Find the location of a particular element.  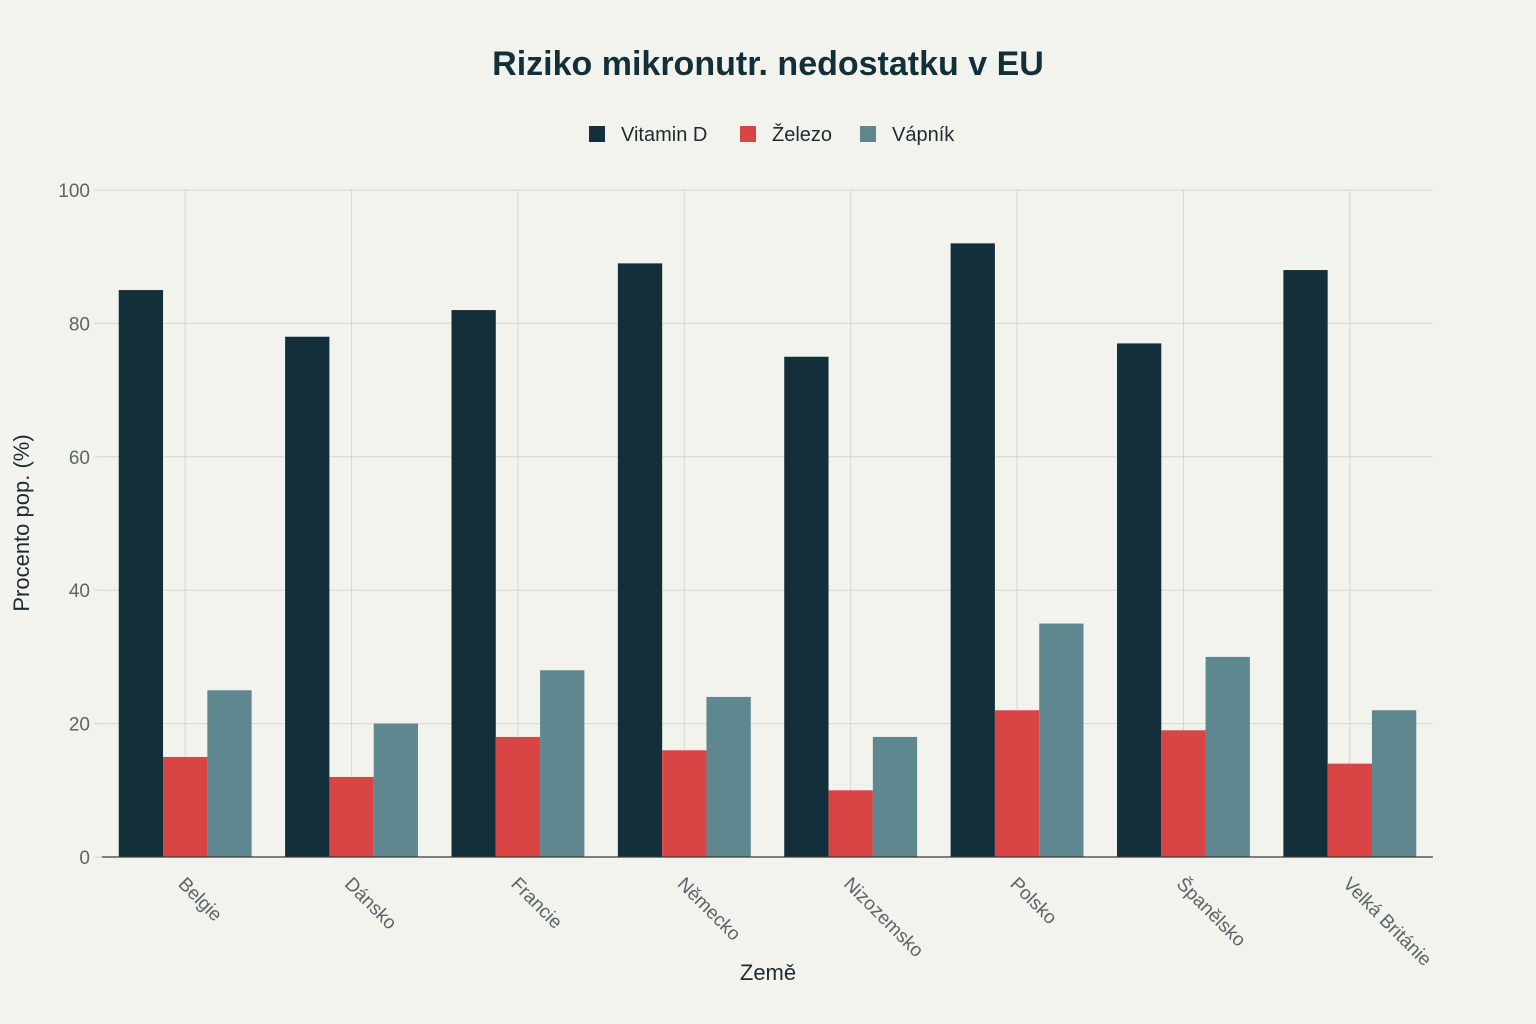

x-tick-label: Belgie is located at coordinates (200, 900).